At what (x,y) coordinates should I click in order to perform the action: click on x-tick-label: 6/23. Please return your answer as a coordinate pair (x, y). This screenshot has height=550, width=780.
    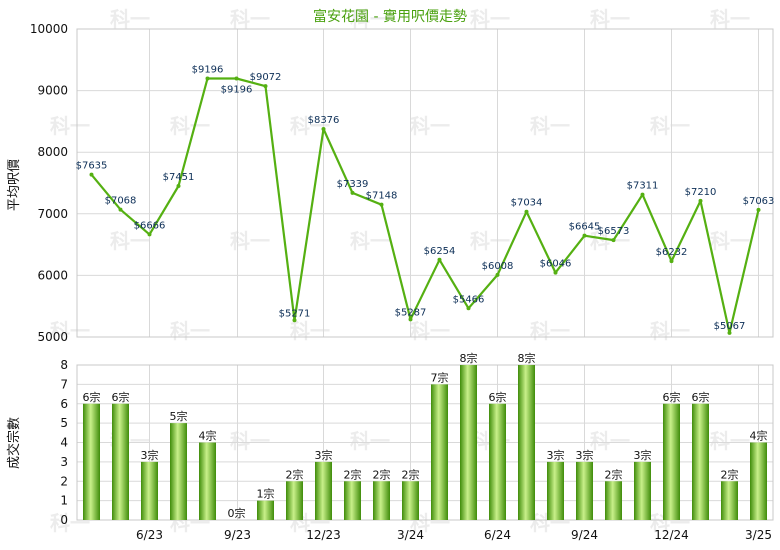
    Looking at the image, I should click on (149, 535).